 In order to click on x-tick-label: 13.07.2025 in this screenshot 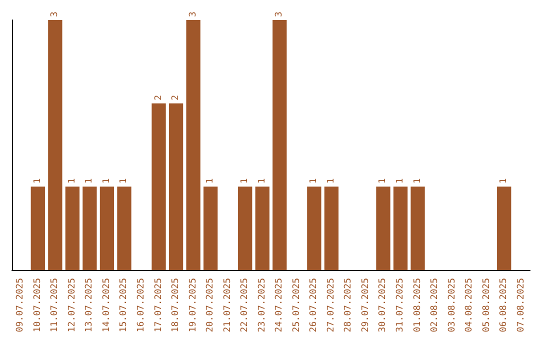, I will do `click(89, 305)`.